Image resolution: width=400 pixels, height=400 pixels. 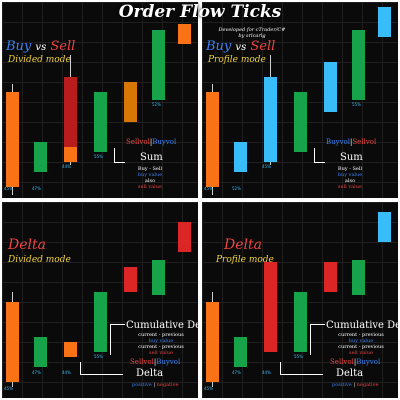 What do you see at coordinates (350, 373) in the screenshot?
I see `legend-delta: Delta` at bounding box center [350, 373].